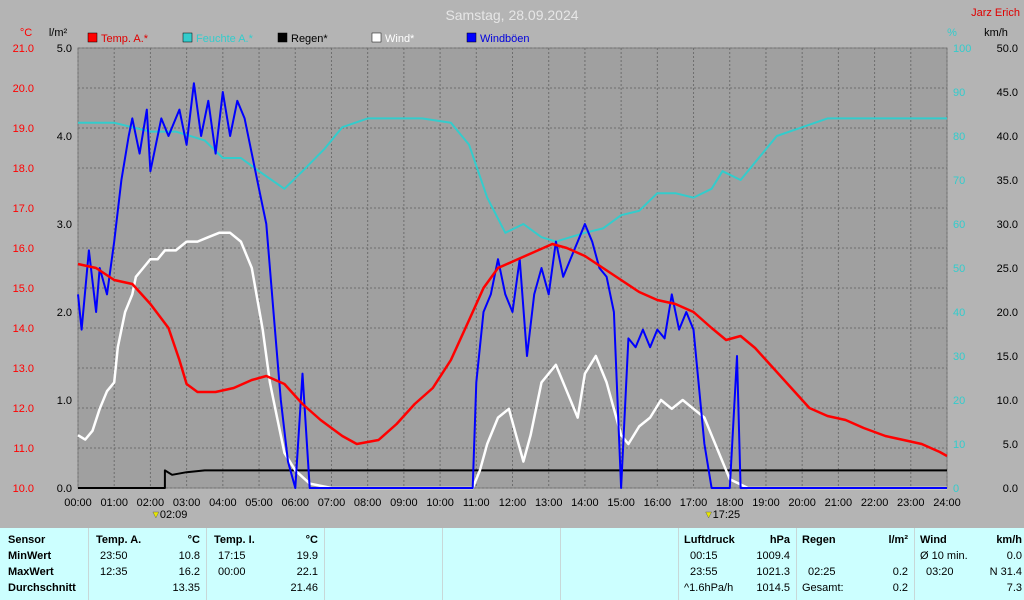 This screenshot has width=1024, height=600. Describe the element at coordinates (900, 572) in the screenshot. I see `rain-max-value: 0.2` at that location.